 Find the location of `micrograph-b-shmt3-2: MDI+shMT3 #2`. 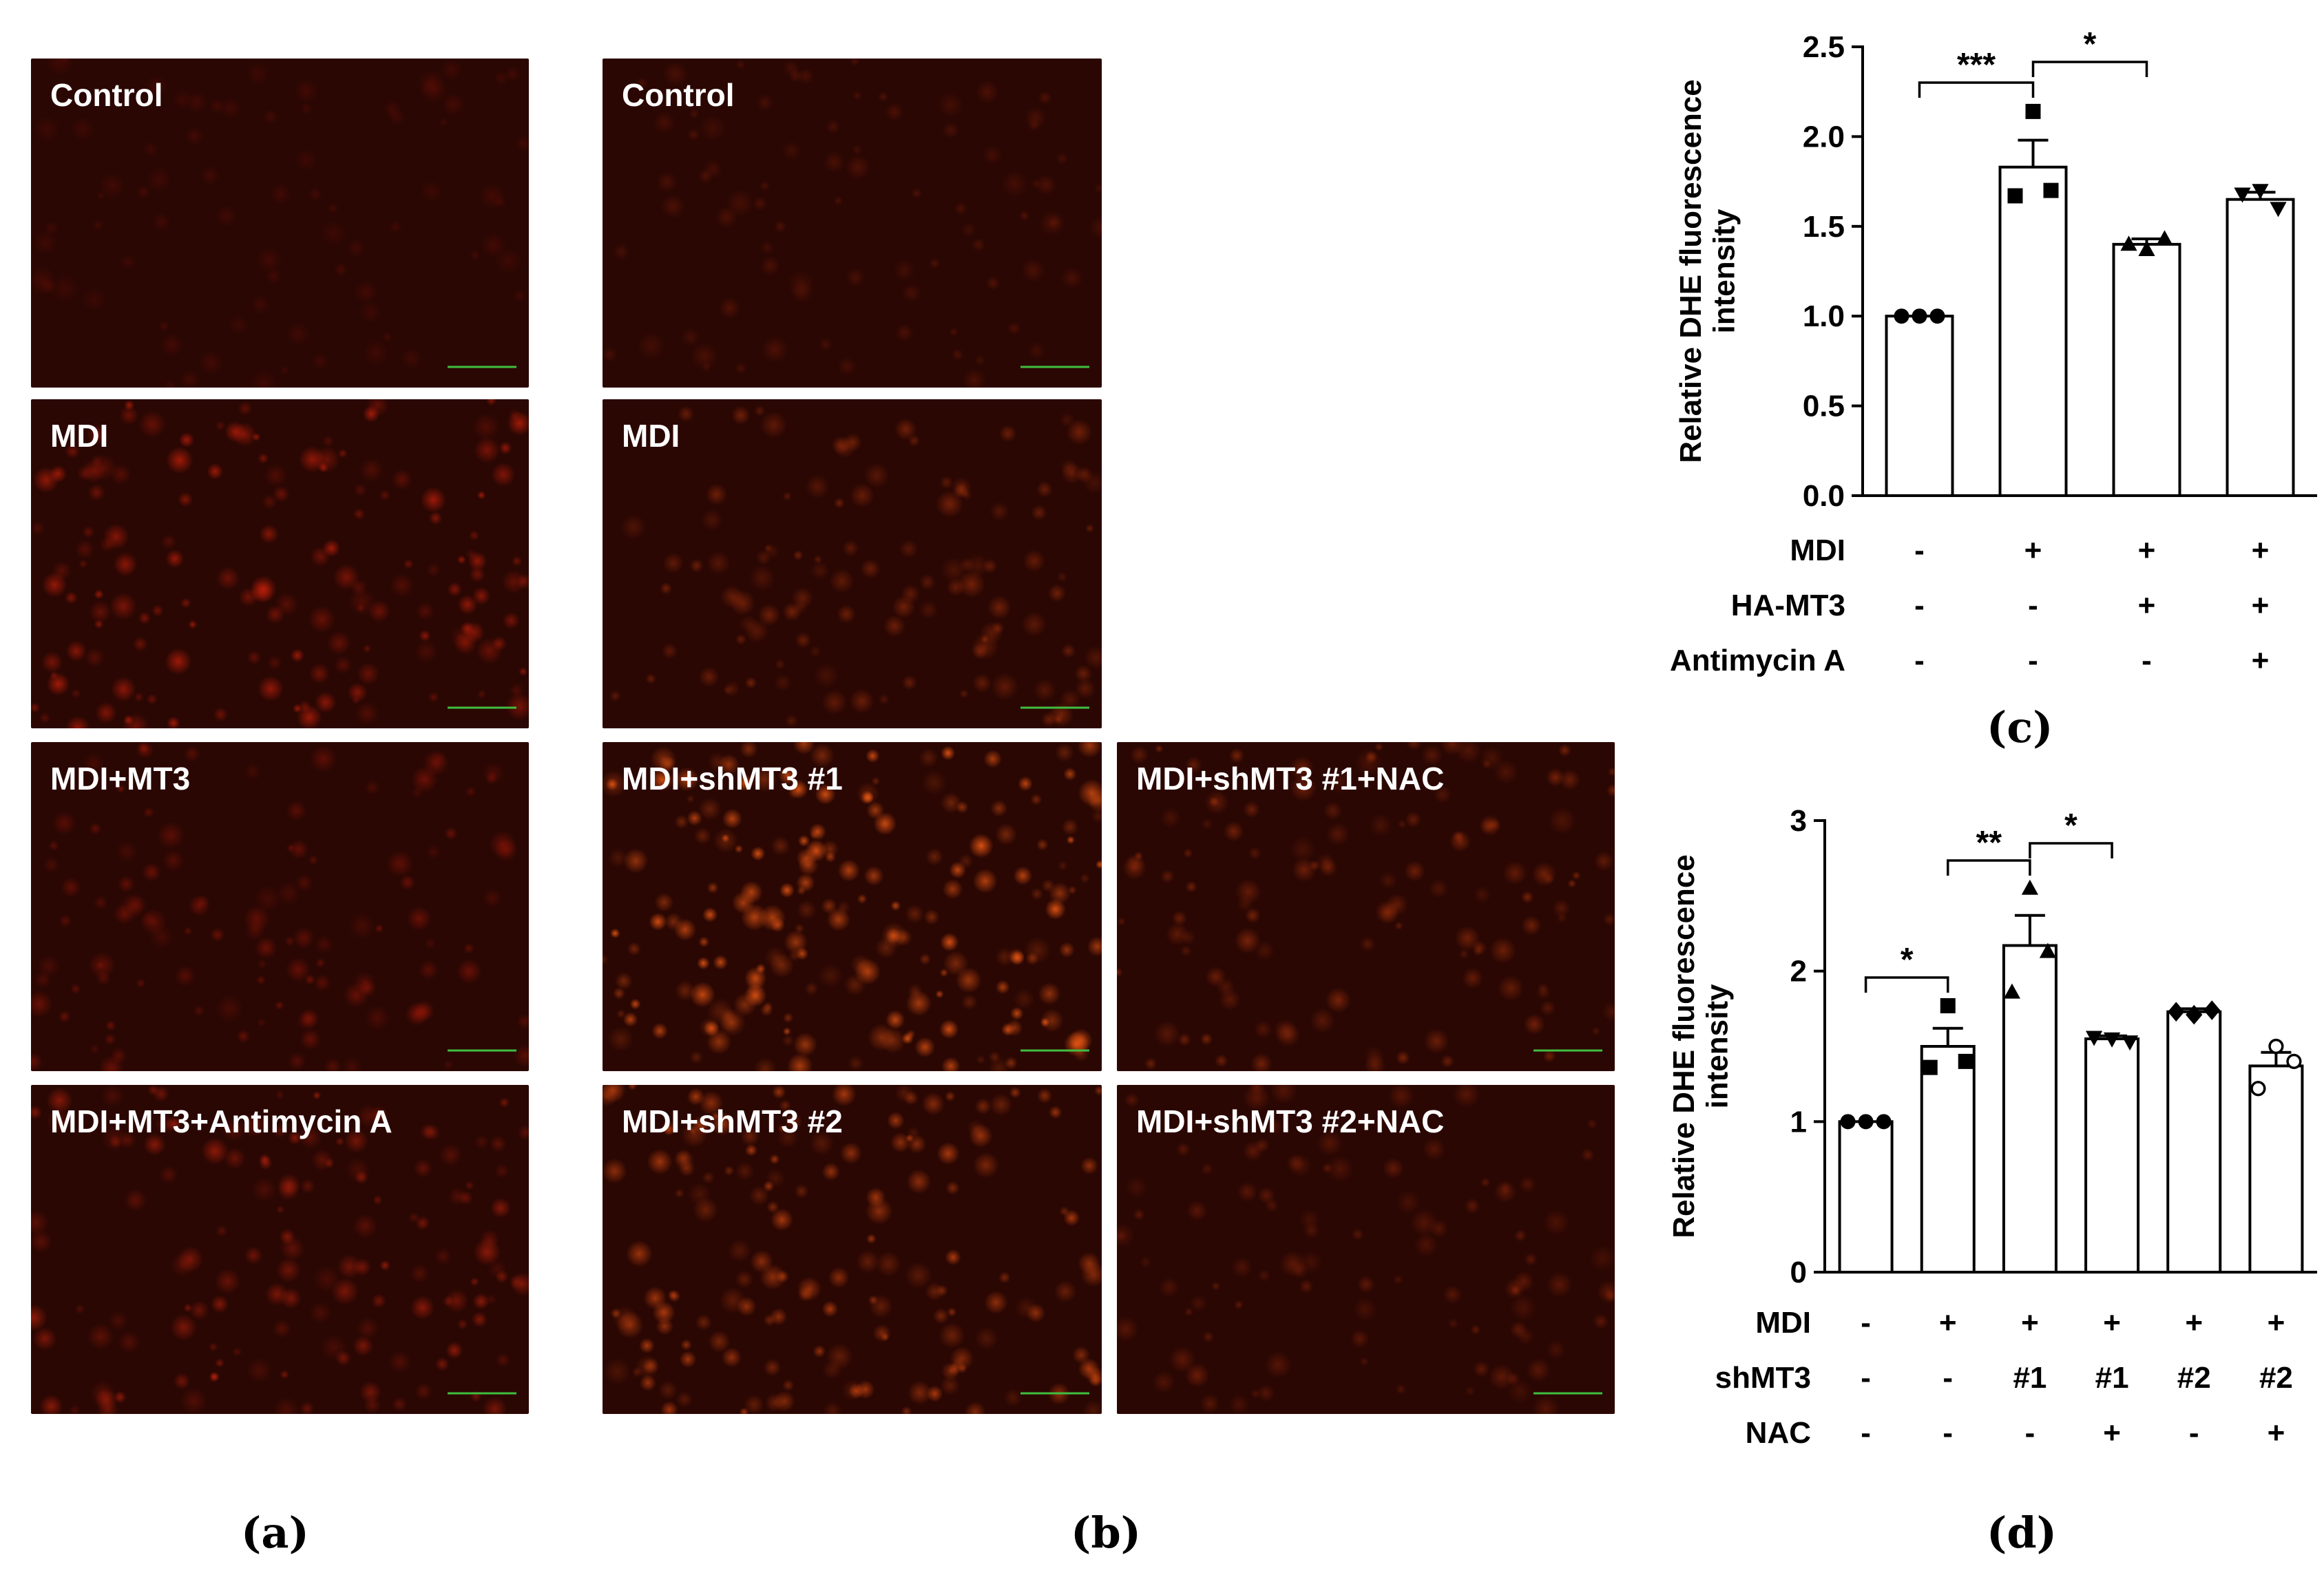

micrograph-b-shmt3-2: MDI+shMT3 #2 is located at coordinates (853, 1249).